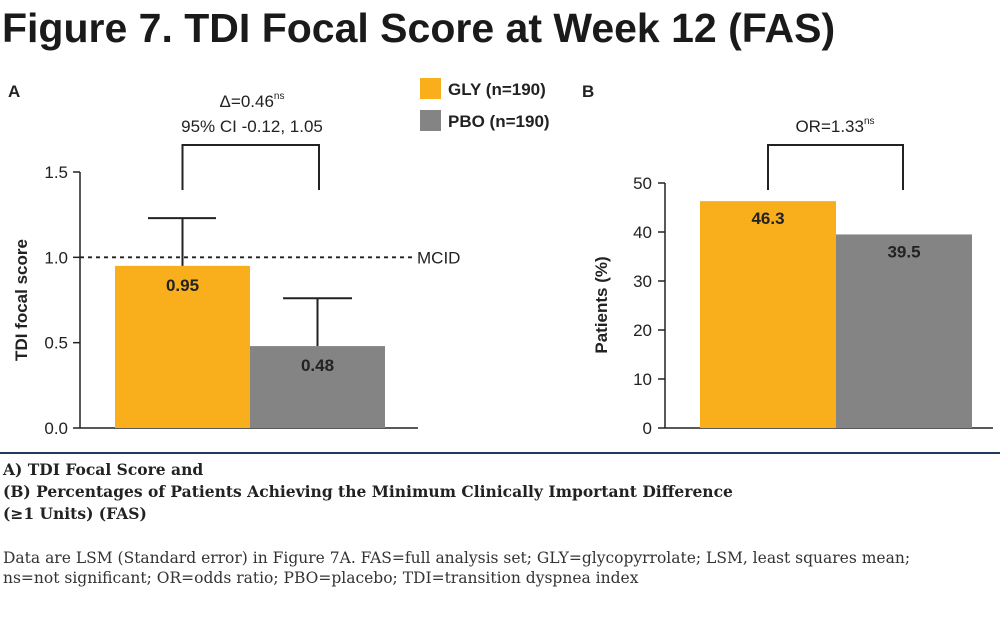 The width and height of the screenshot is (1000, 622). What do you see at coordinates (430, 120) in the screenshot?
I see `legend-swatch-pbo` at bounding box center [430, 120].